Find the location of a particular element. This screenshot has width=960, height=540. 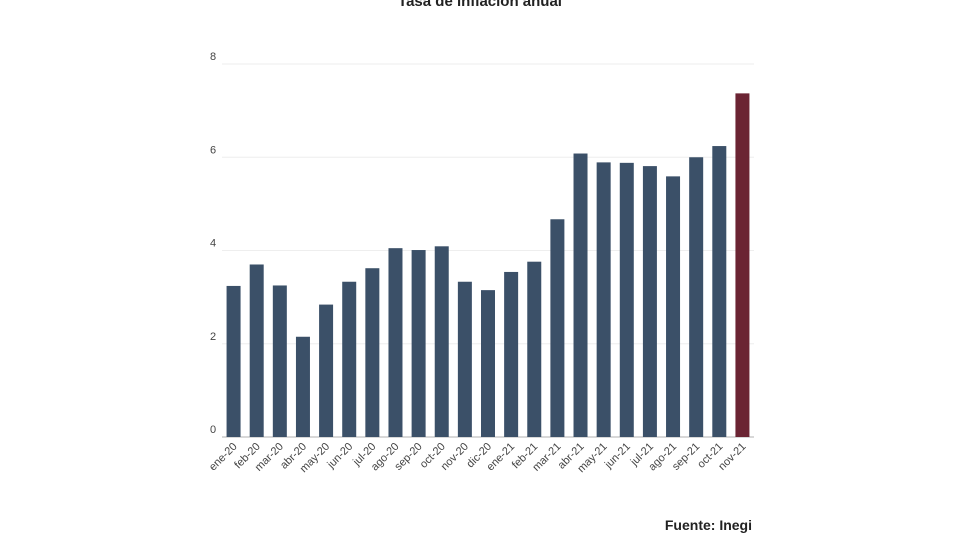

y-tick-label: 6 is located at coordinates (213, 150).